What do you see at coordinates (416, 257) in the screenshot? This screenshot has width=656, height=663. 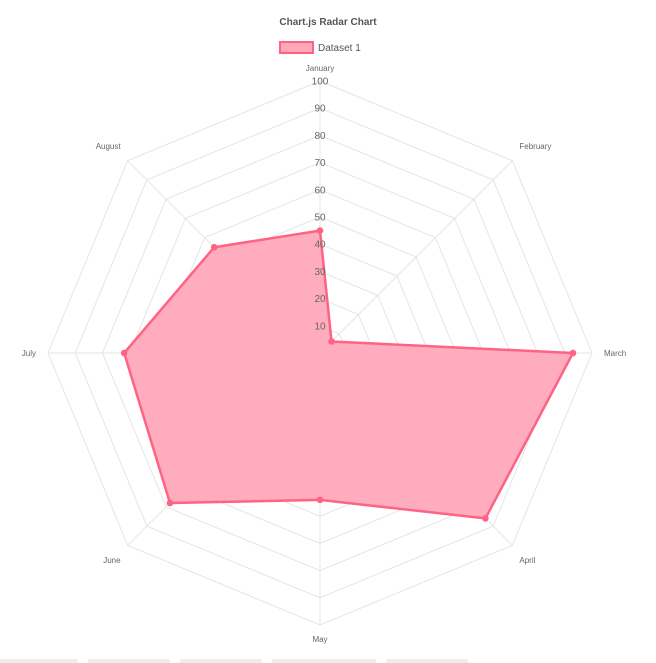 I see `angle-line` at bounding box center [416, 257].